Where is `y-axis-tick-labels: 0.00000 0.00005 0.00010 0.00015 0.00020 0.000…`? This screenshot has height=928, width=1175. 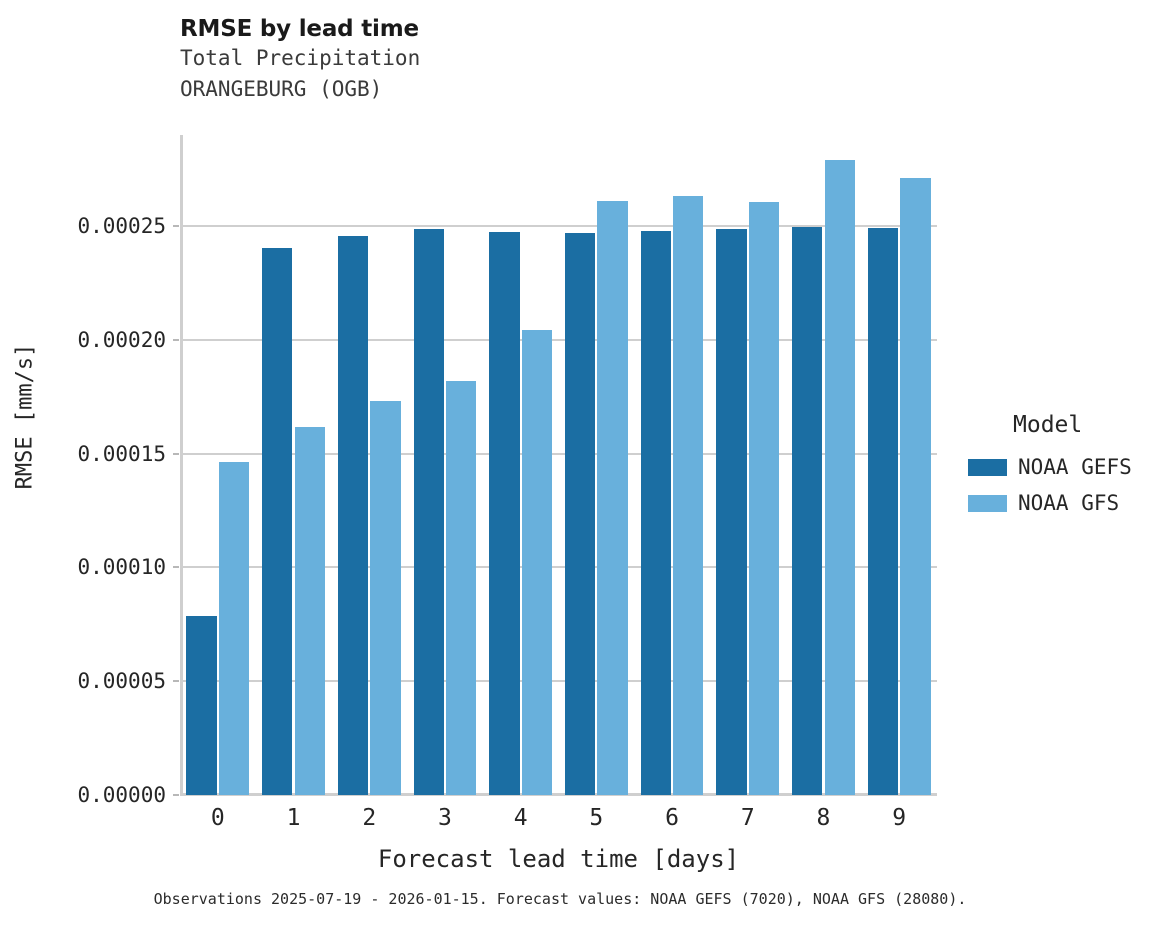
y-axis-tick-labels: 0.00000 0.00005 0.00010 0.00015 0.00020 0.000… is located at coordinates (83, 471).